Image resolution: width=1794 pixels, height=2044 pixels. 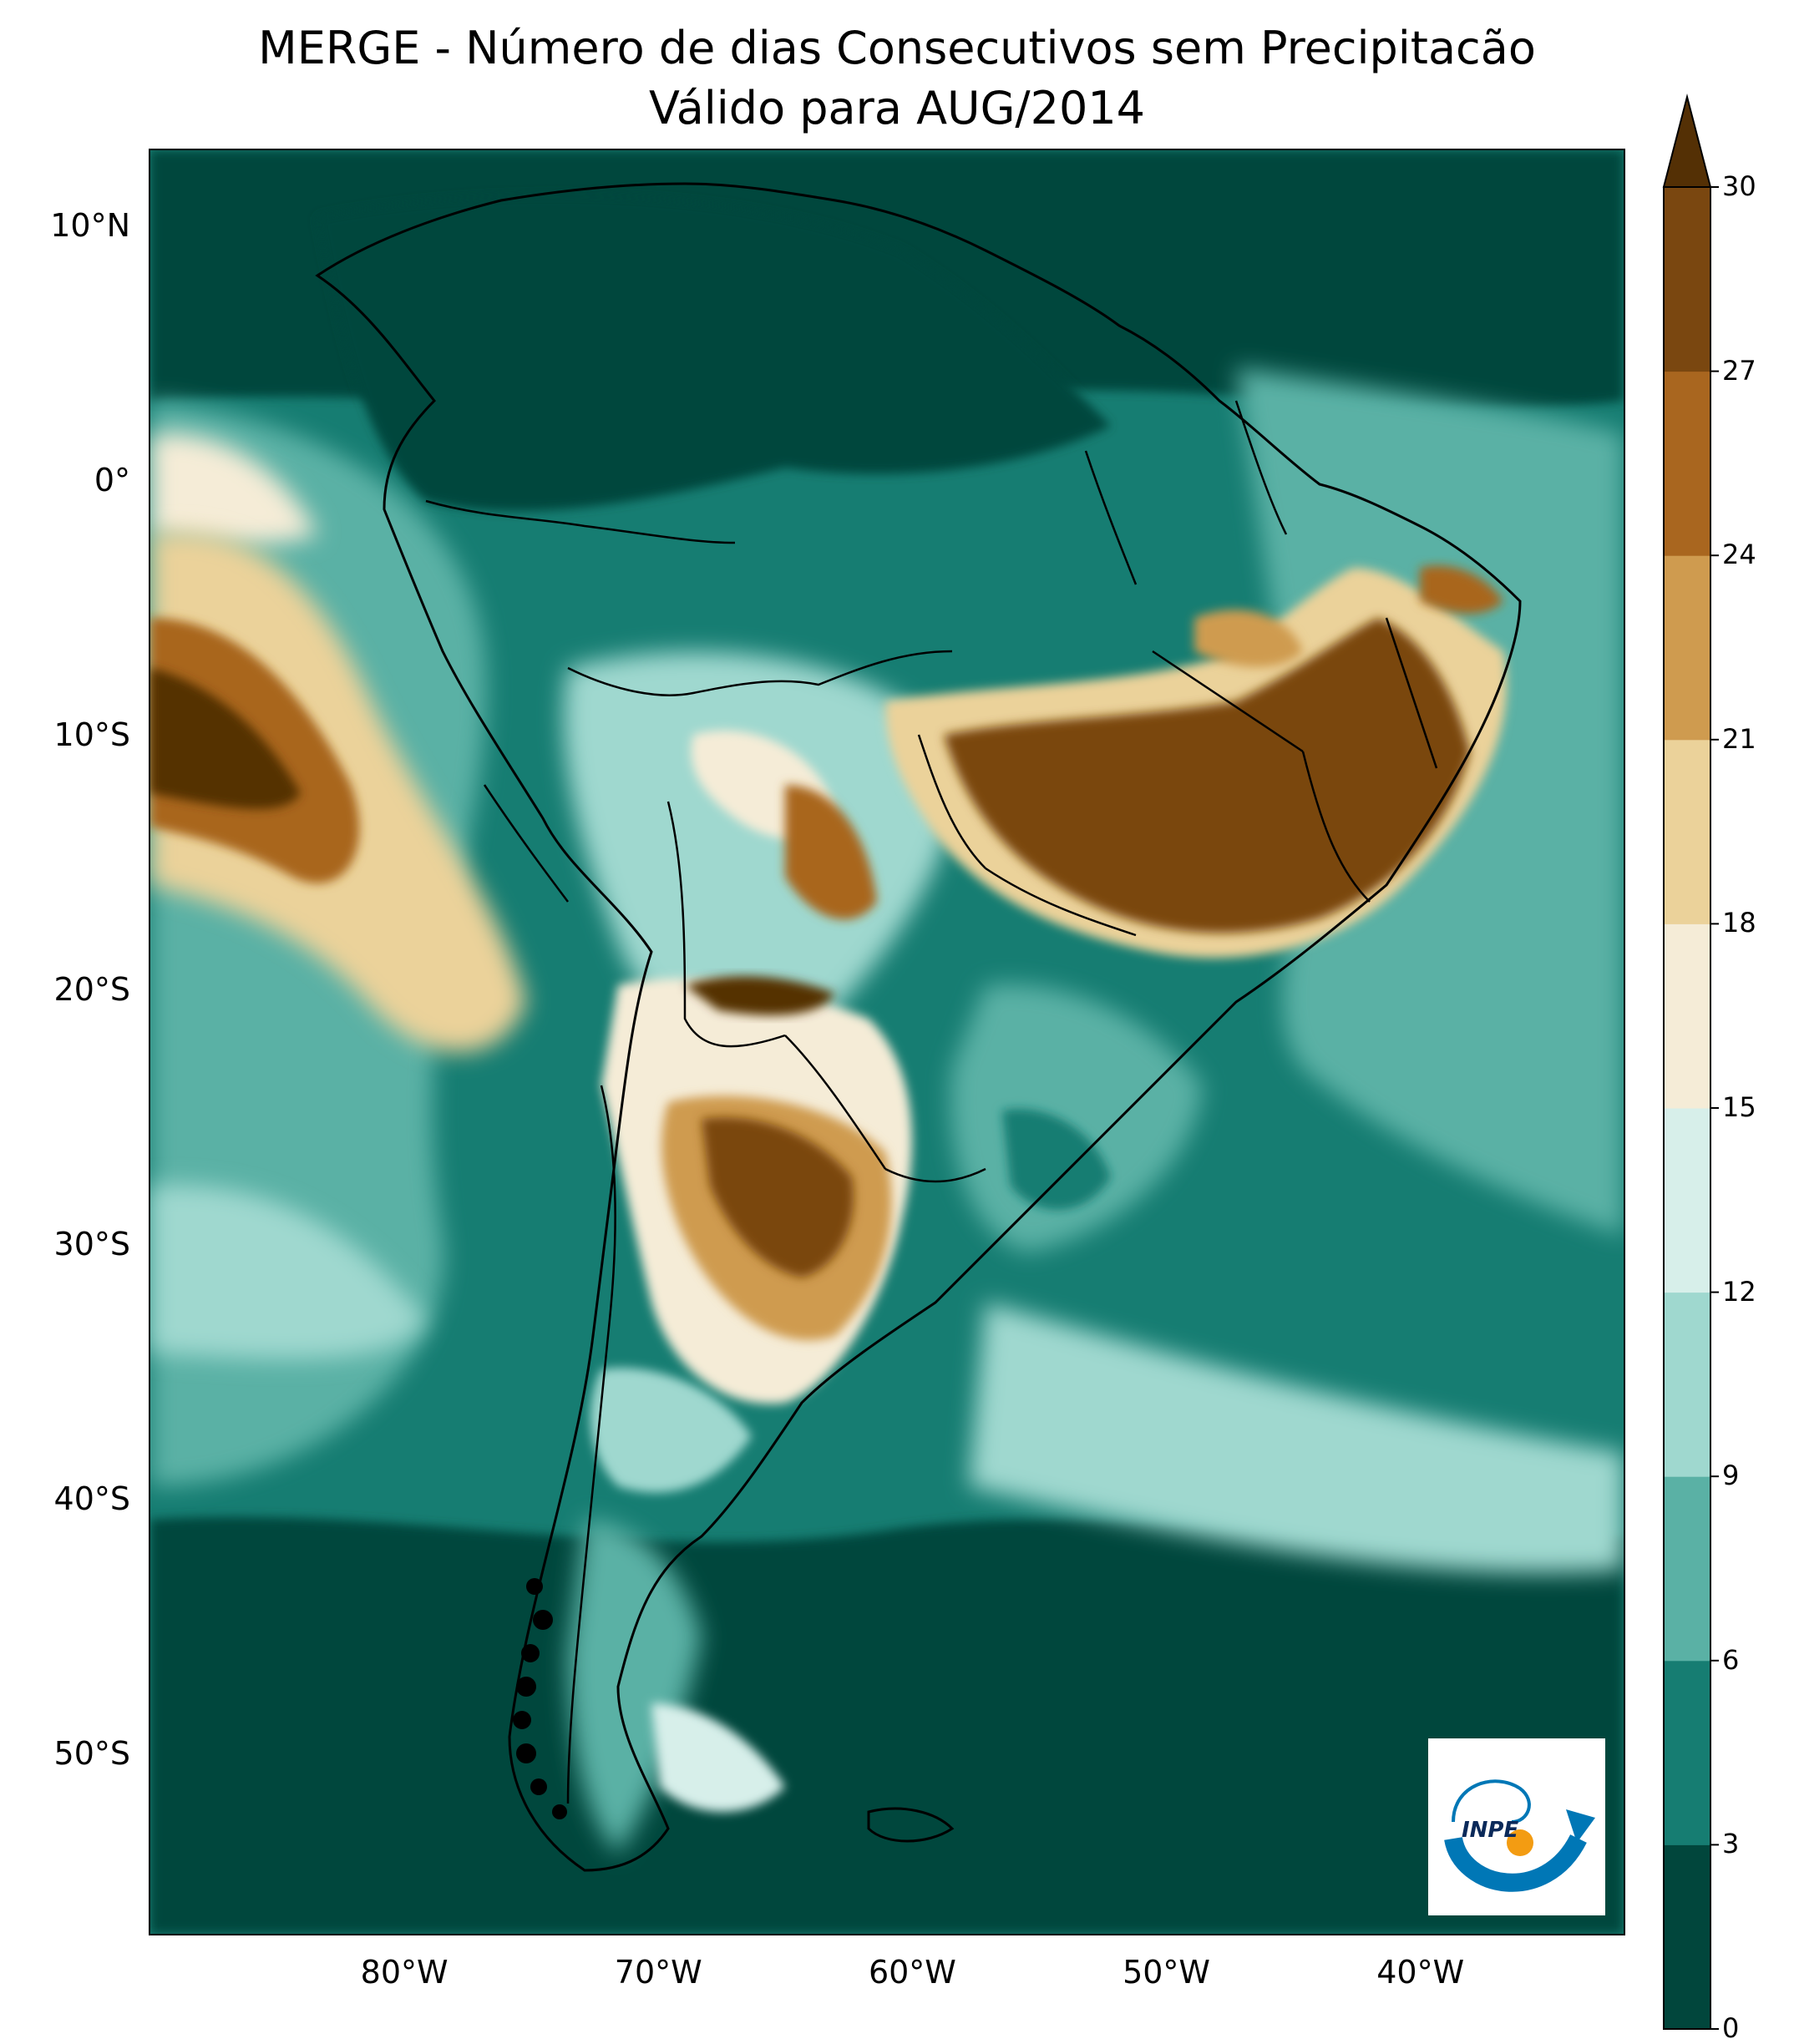 I want to click on amazon-wet-region, so click(x=714, y=353).